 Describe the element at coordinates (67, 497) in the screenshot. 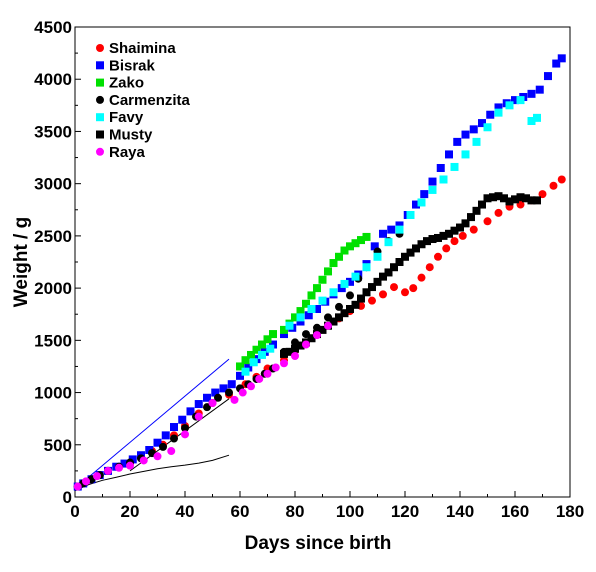

I see `y-tick-label: 0` at that location.